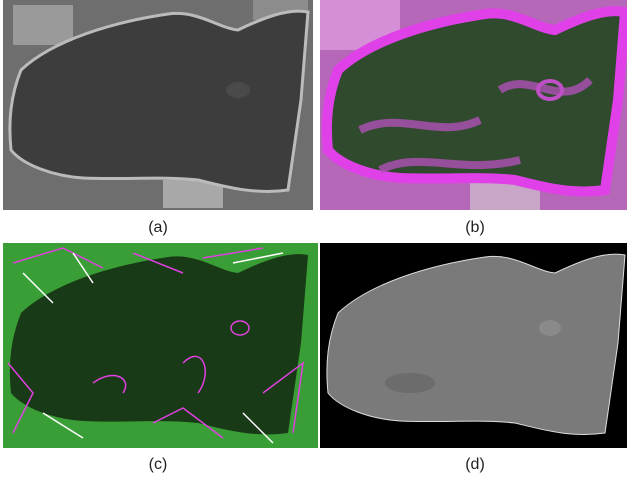  What do you see at coordinates (158, 464) in the screenshot?
I see `caption: (c)` at bounding box center [158, 464].